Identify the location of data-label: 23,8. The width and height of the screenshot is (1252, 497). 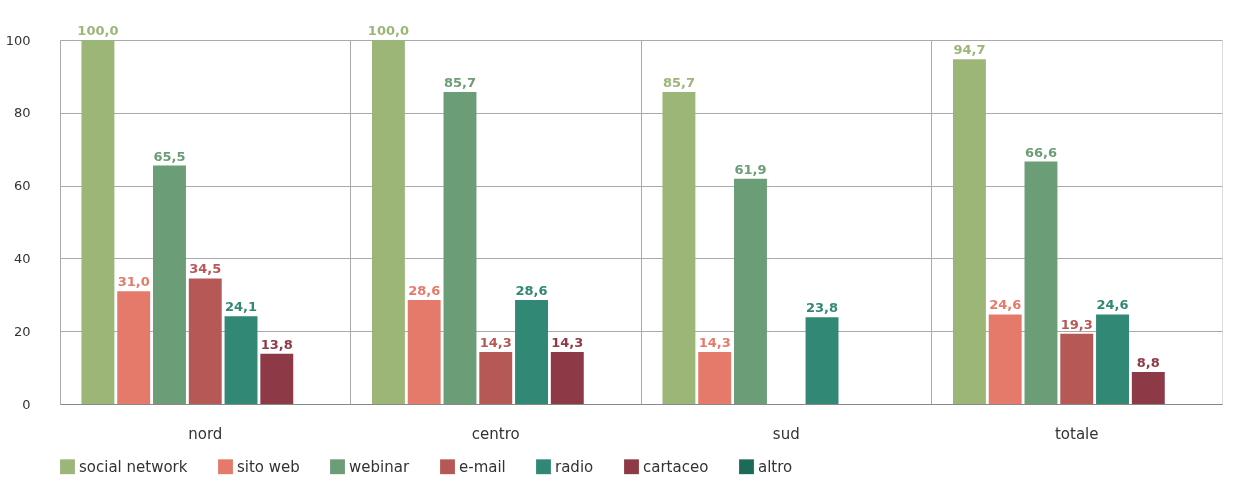
(822, 308).